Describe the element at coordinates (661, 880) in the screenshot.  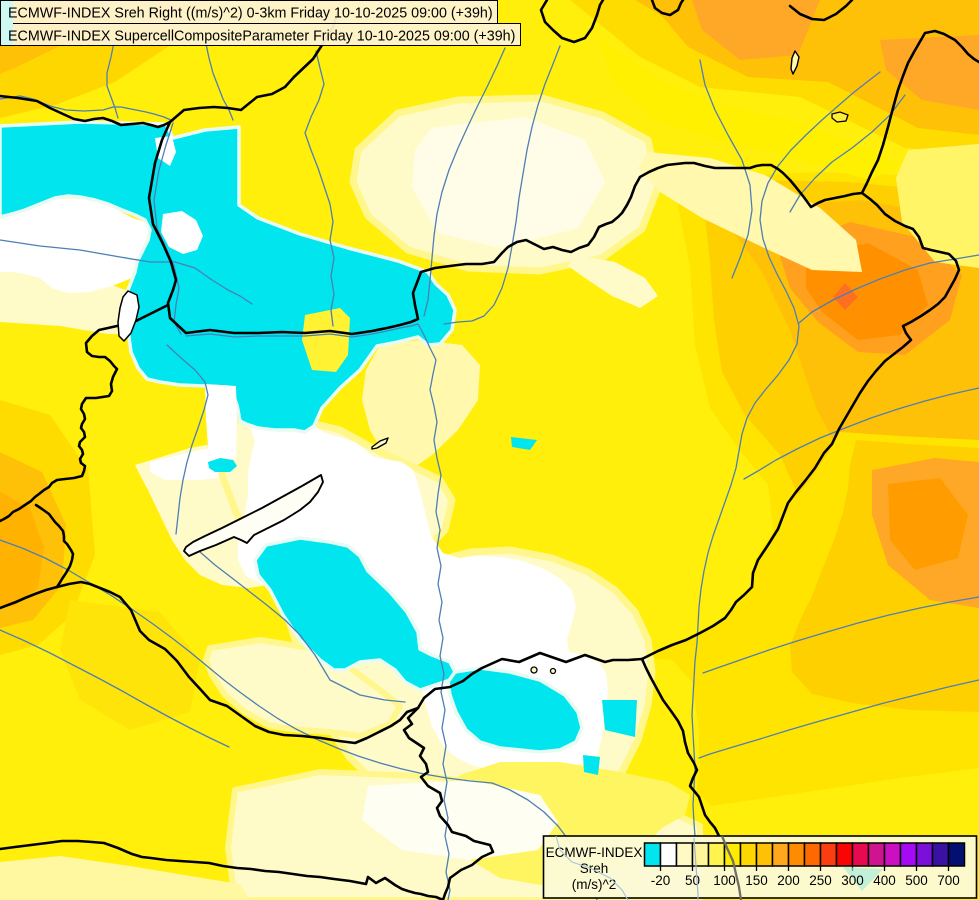
I see `svg-text: -20` at that location.